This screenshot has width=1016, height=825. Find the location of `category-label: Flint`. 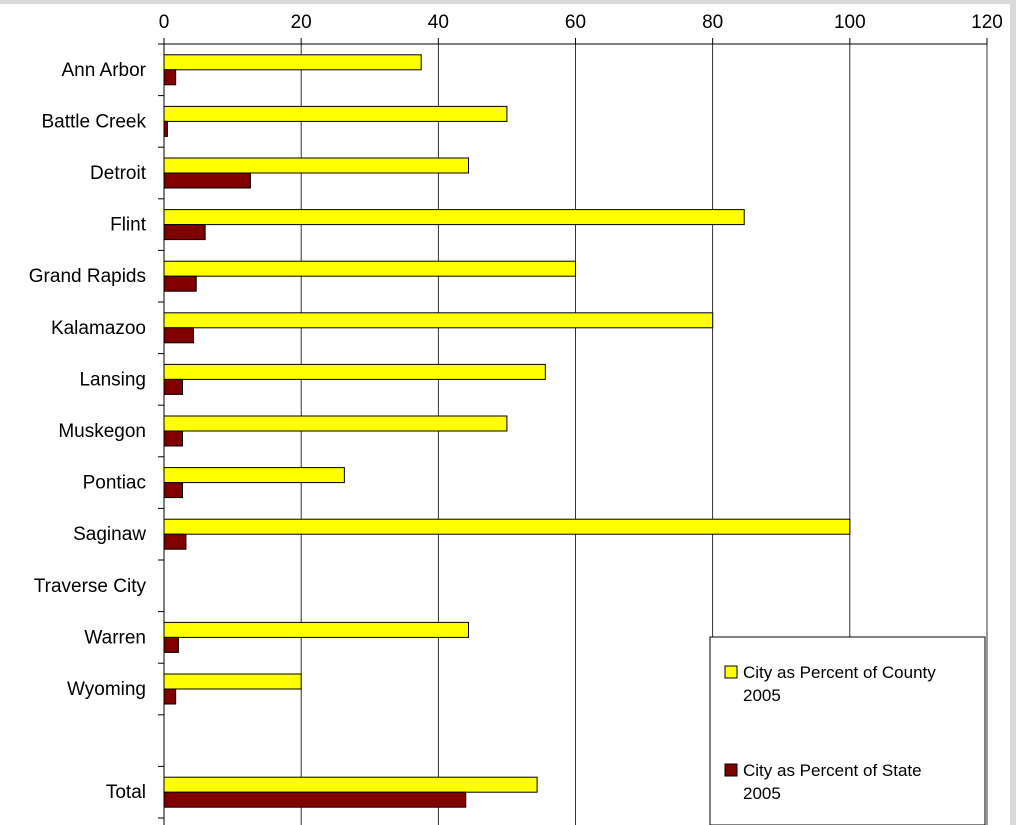

category-label: Flint is located at coordinates (128, 225).